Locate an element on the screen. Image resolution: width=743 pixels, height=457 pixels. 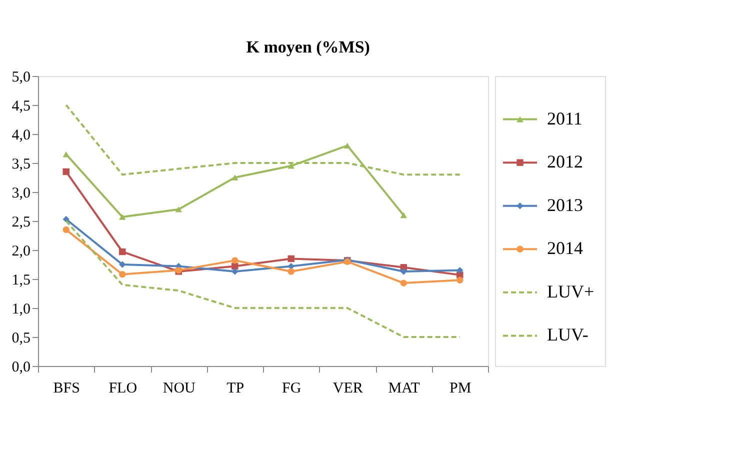
y-tick-label: 3,0 is located at coordinates (21, 194).